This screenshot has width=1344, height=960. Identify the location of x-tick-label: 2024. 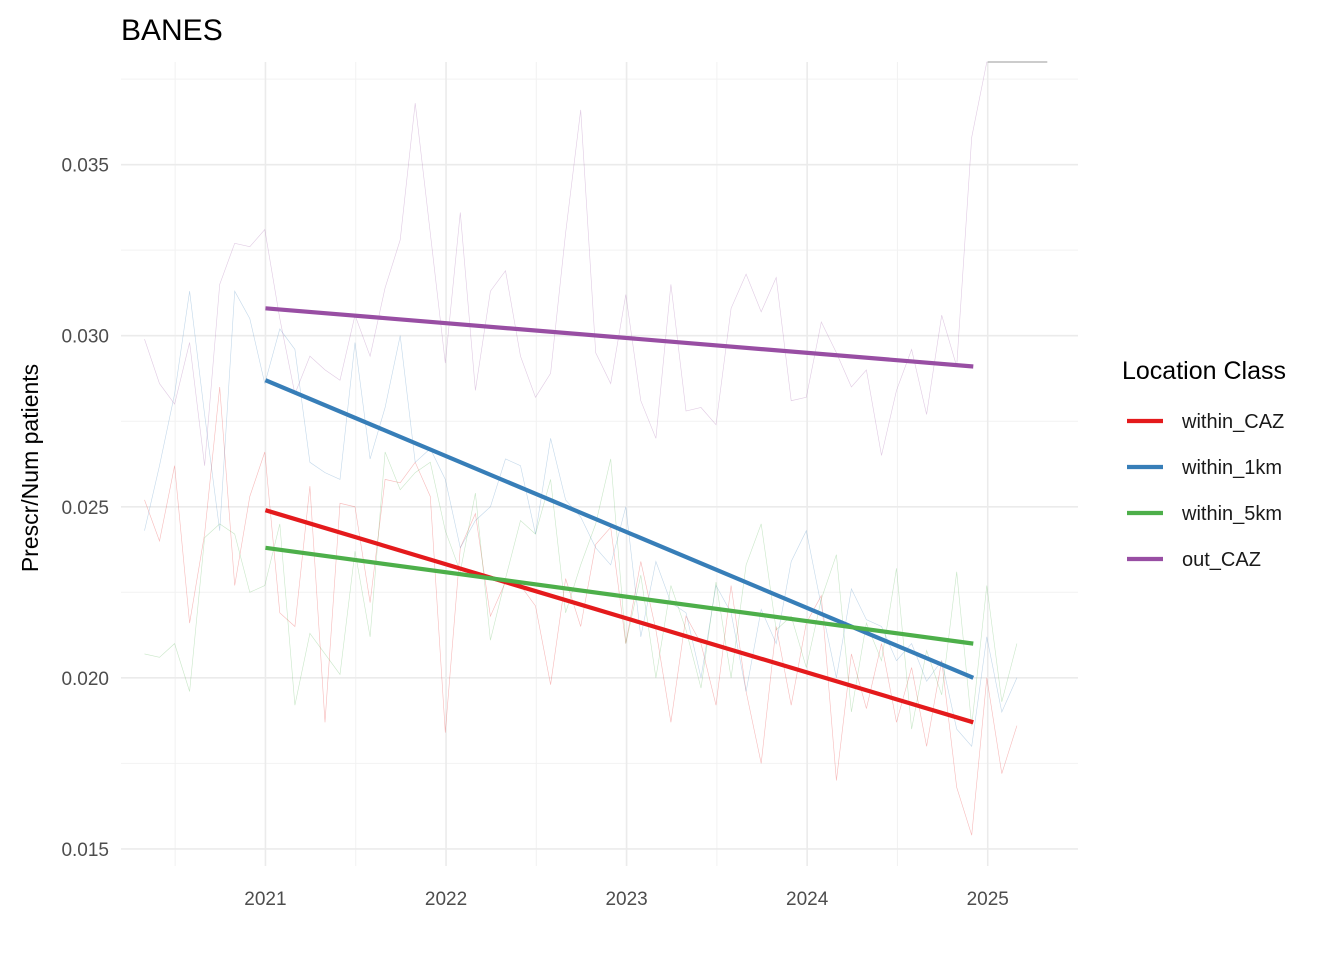
(807, 899).